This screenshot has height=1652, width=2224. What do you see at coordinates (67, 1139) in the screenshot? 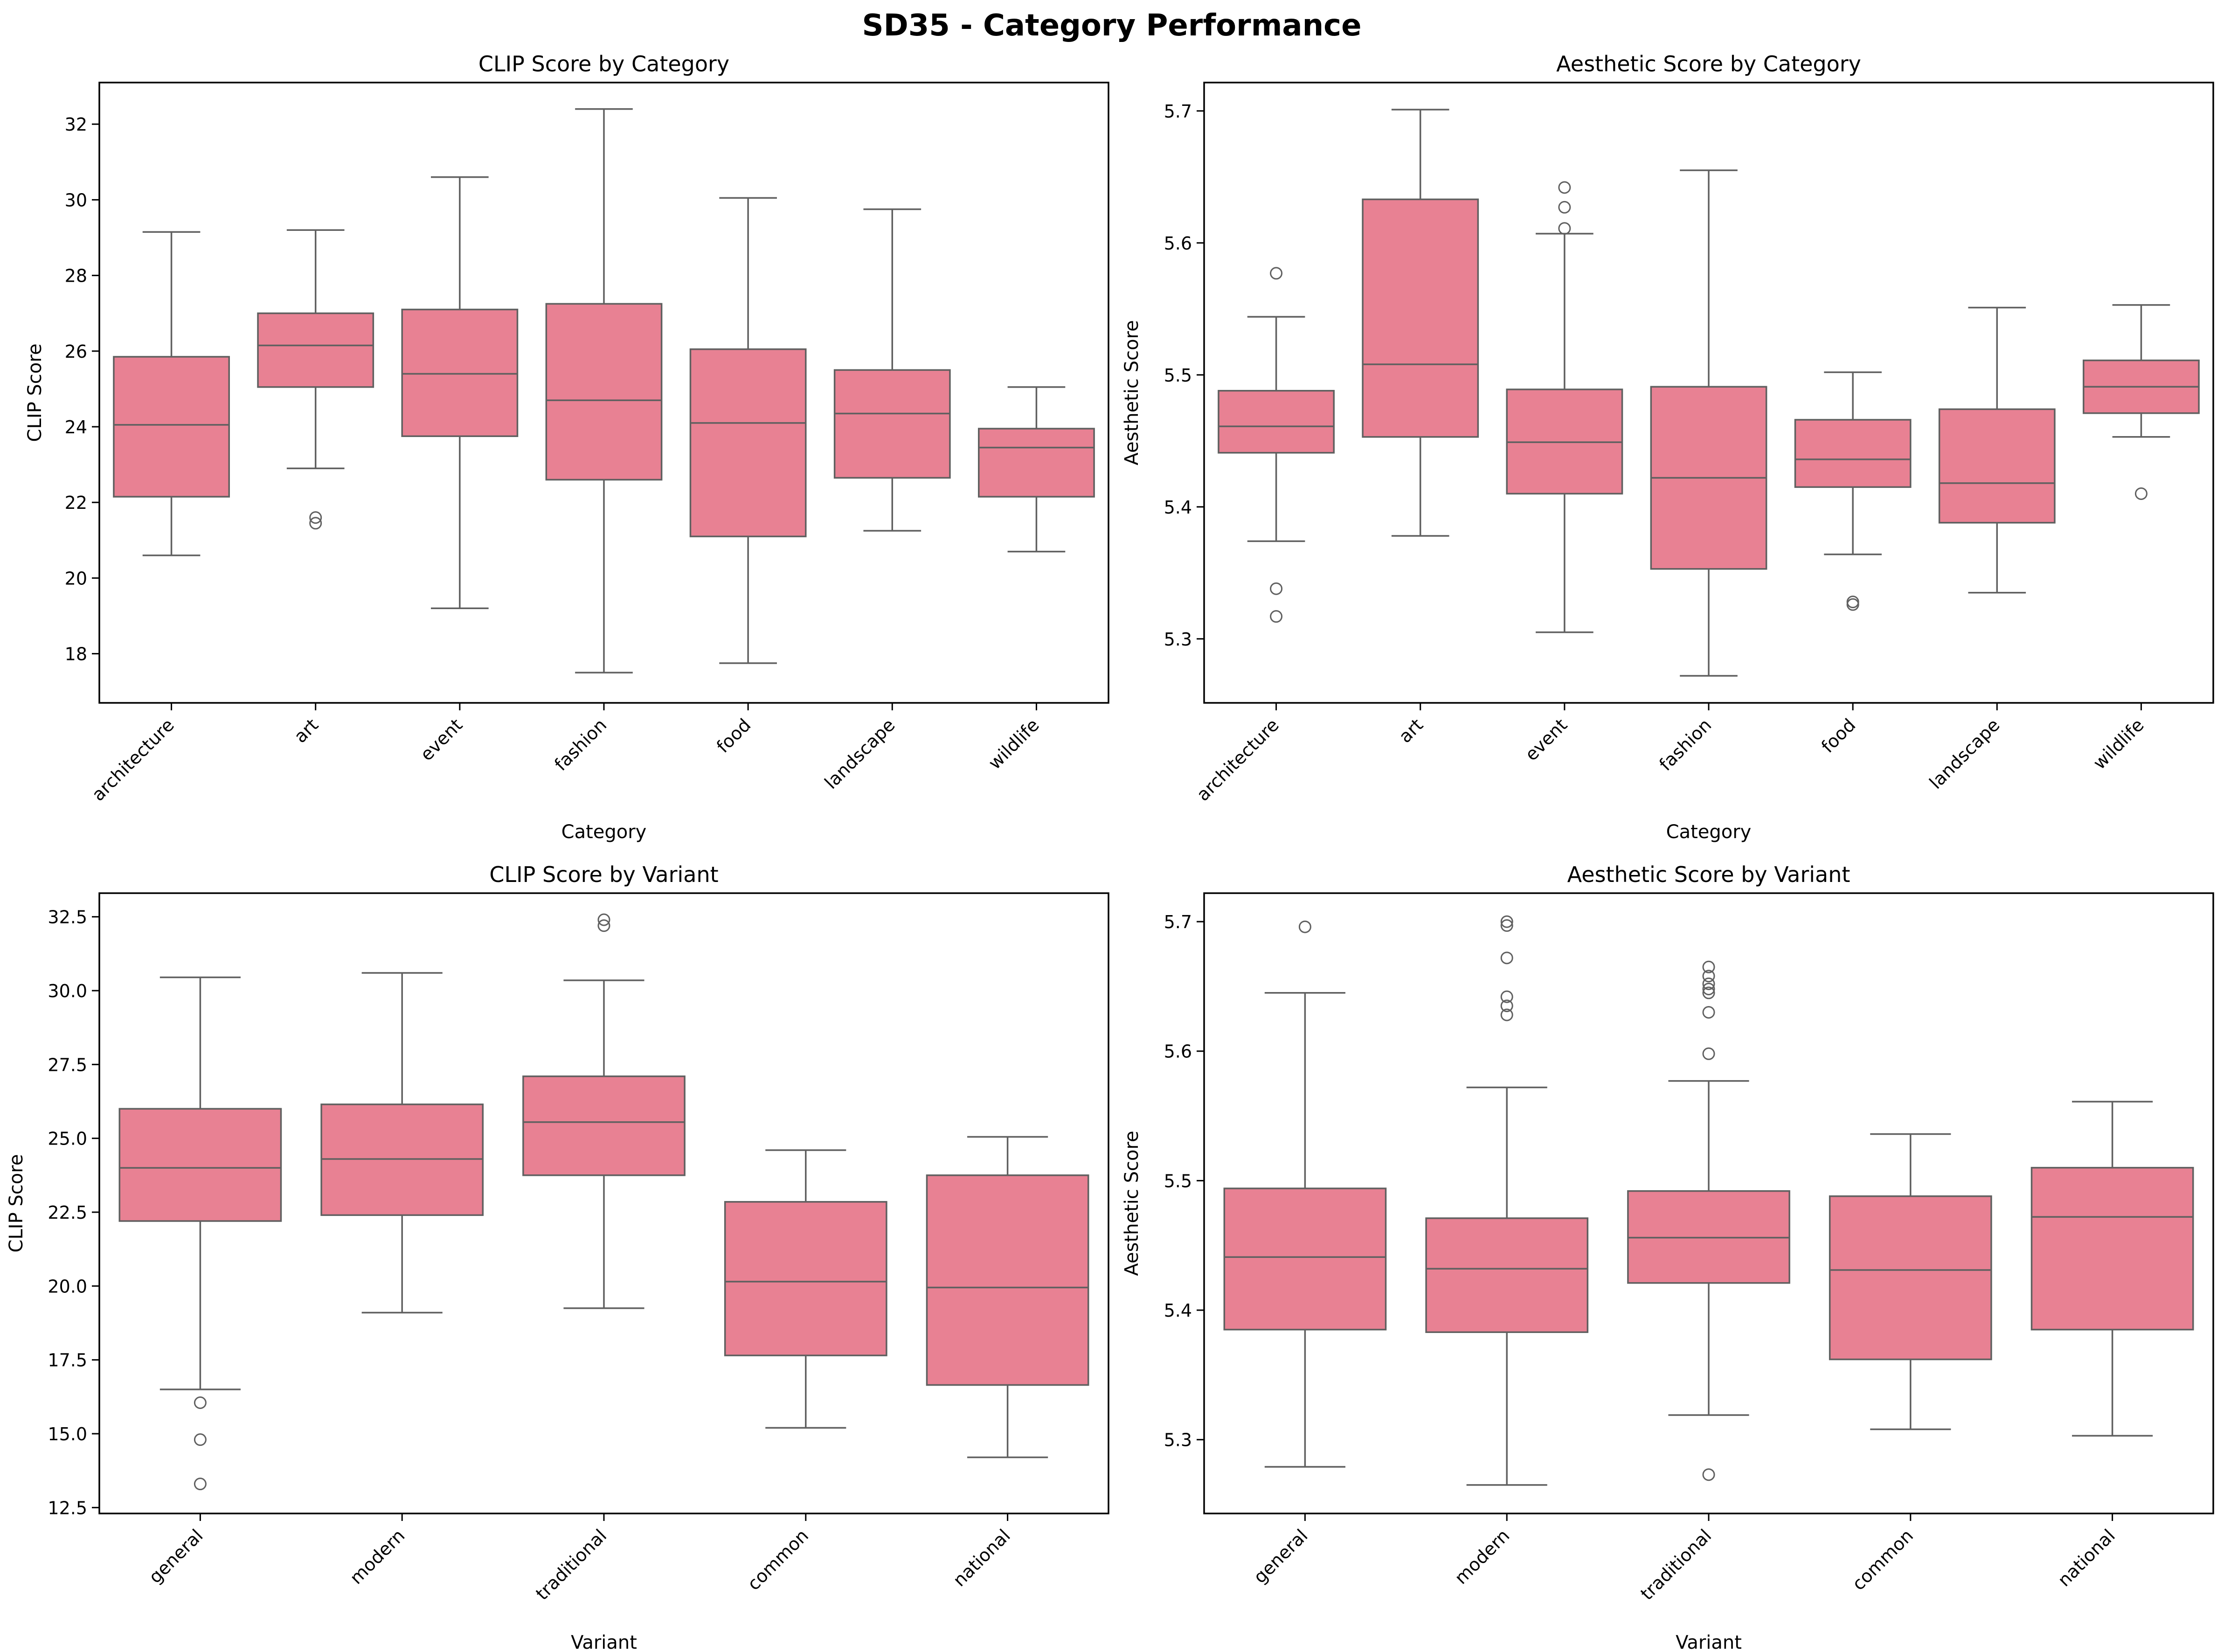
I see `y-tick-label: 25.0` at bounding box center [67, 1139].